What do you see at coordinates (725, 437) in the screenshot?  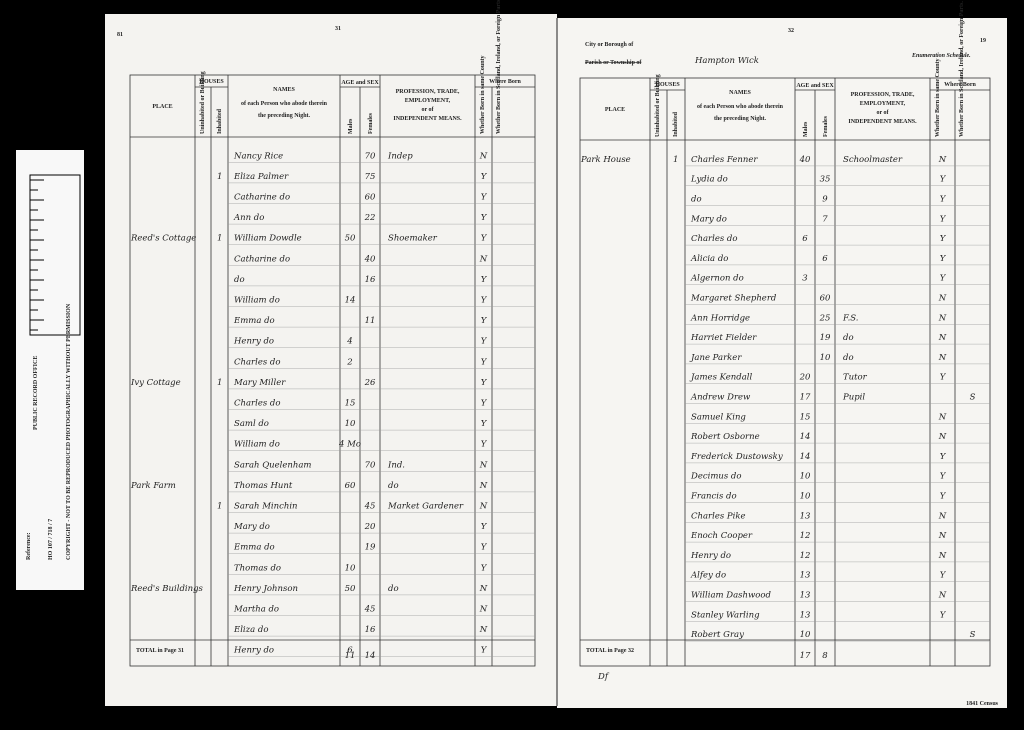 I see `name: Robert Osborne` at bounding box center [725, 437].